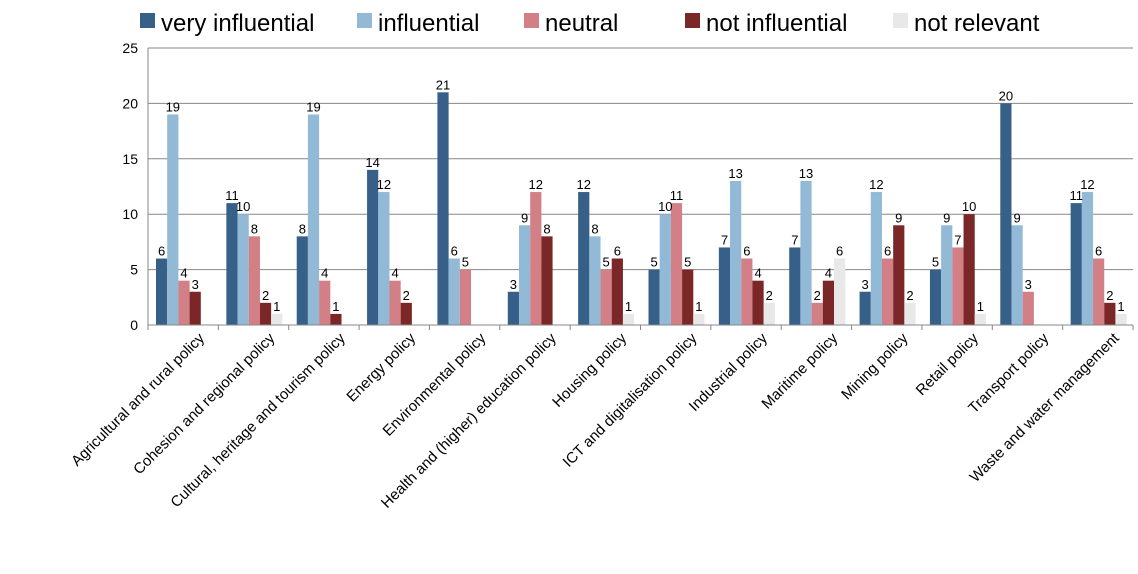 The height and width of the screenshot is (574, 1138). What do you see at coordinates (237, 23) in the screenshot?
I see `legend-label: very influential` at bounding box center [237, 23].